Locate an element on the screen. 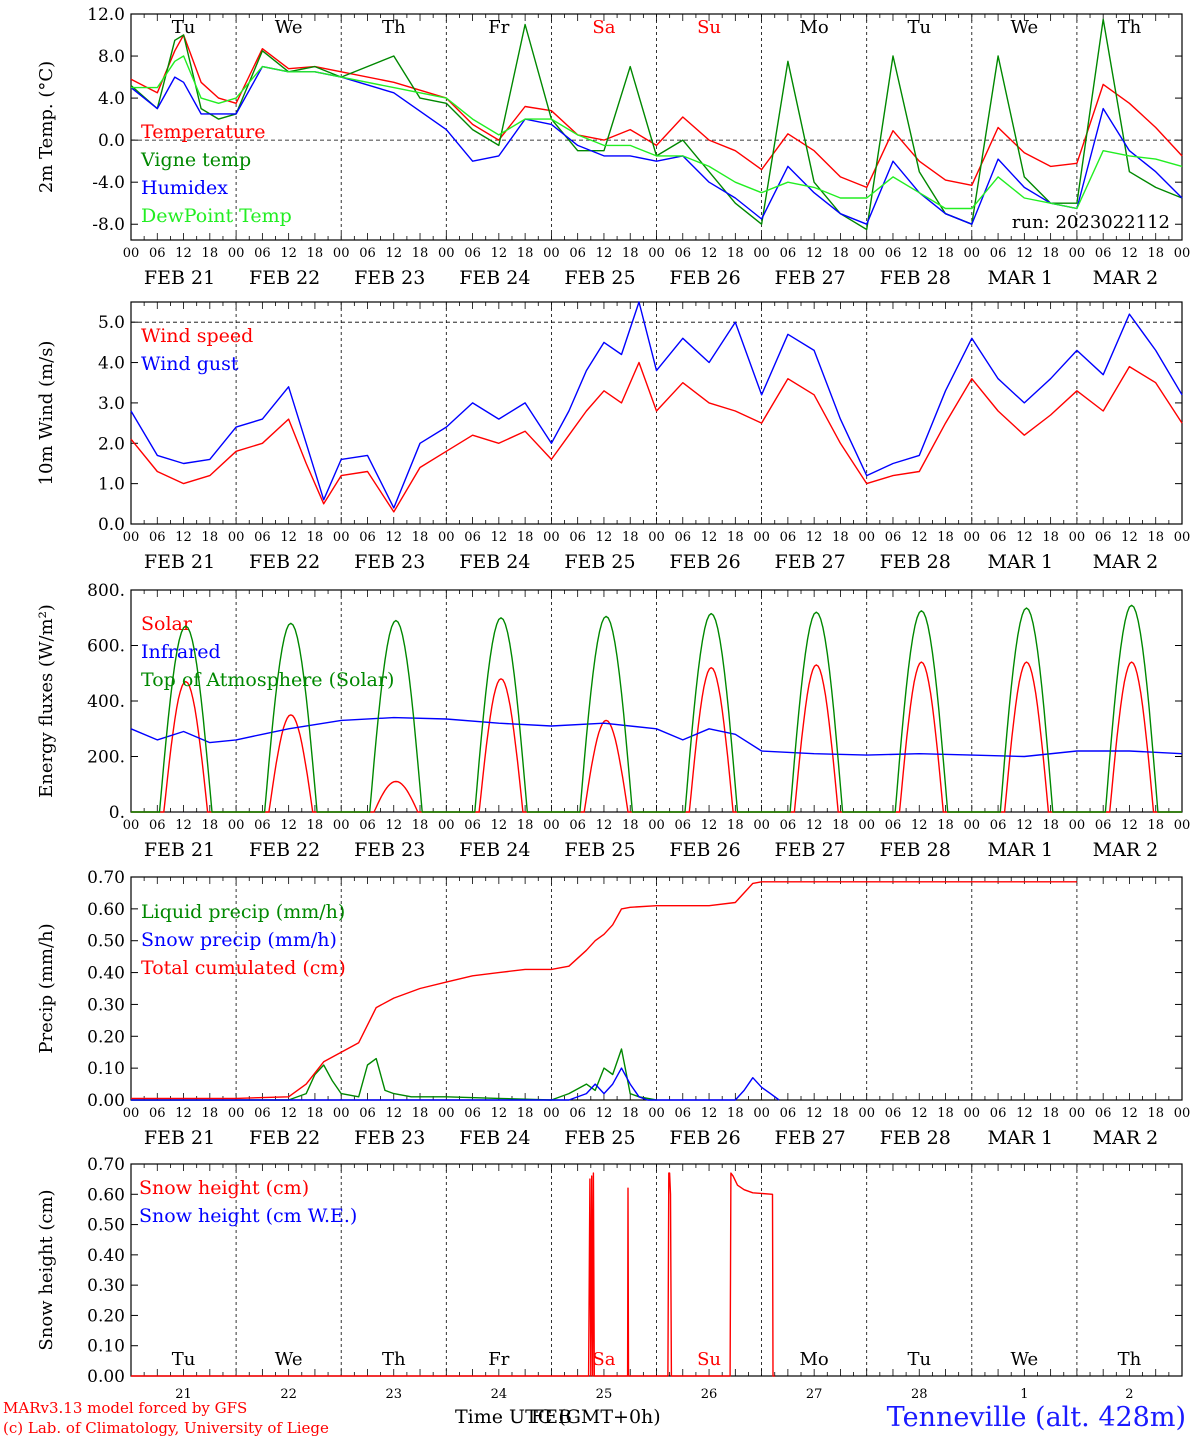  series-line-liquid-precip-mm-h- is located at coordinates (394, 1074).